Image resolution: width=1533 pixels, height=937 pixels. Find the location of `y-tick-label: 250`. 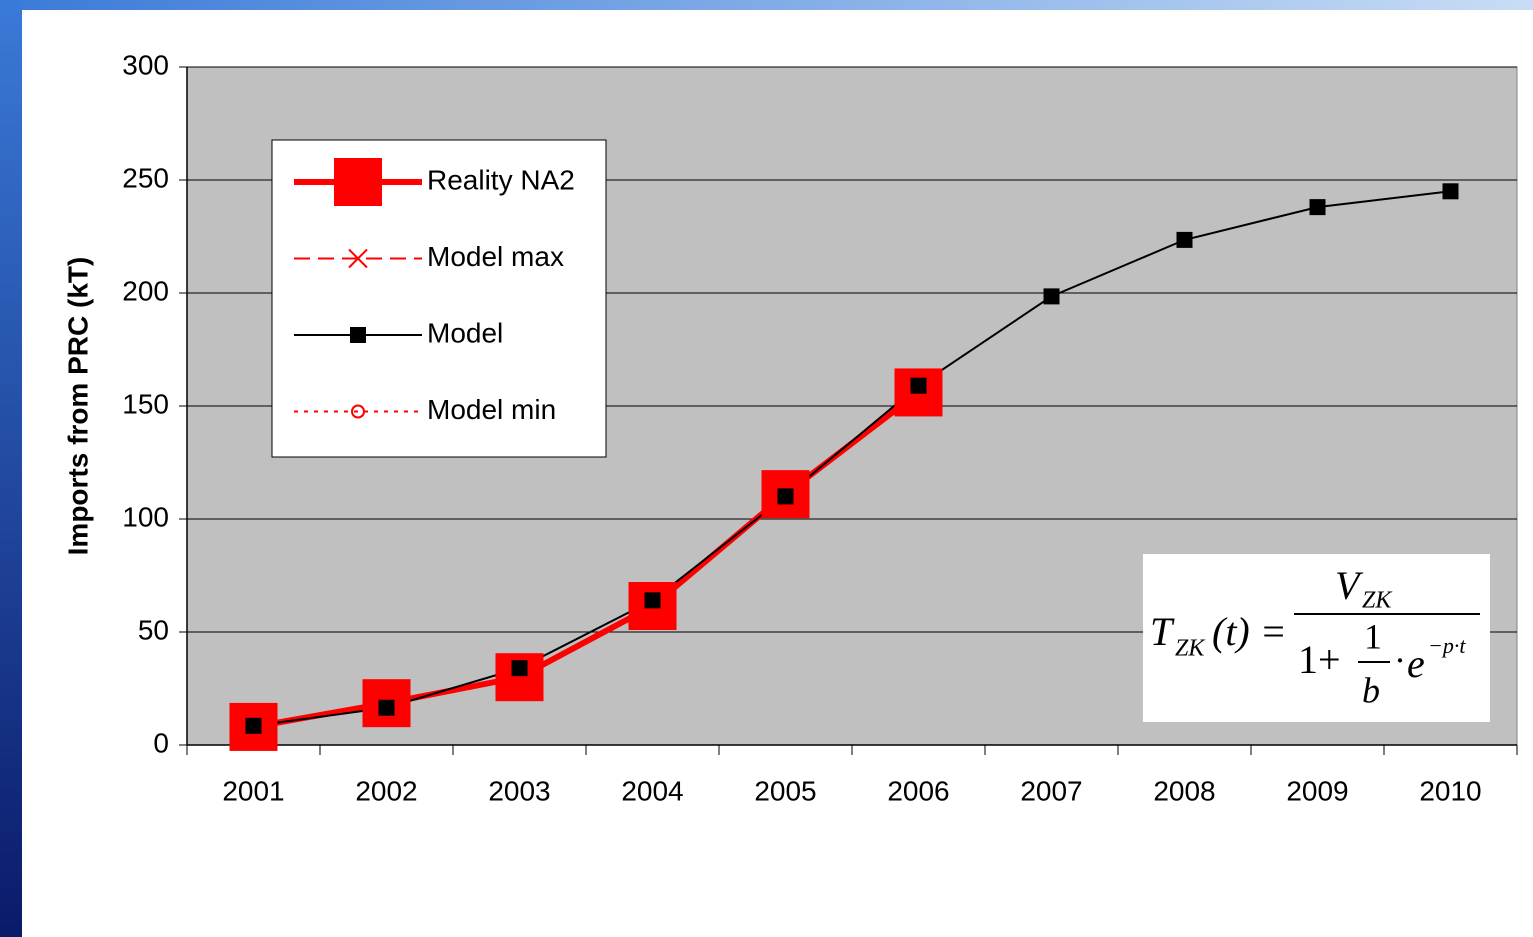

y-tick-label: 250 is located at coordinates (145, 177).